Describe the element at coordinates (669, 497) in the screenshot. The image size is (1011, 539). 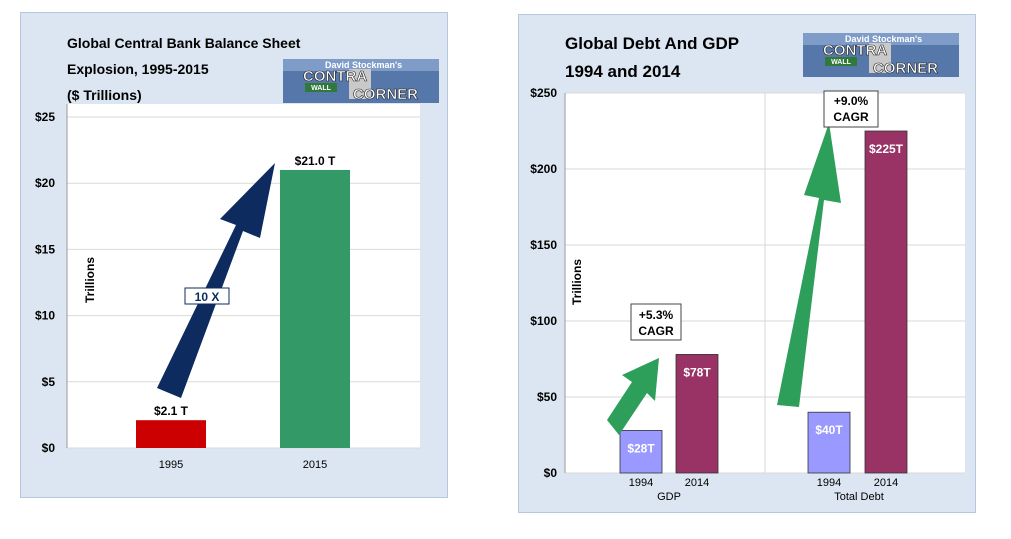
I see `right-group-label: GDP` at that location.